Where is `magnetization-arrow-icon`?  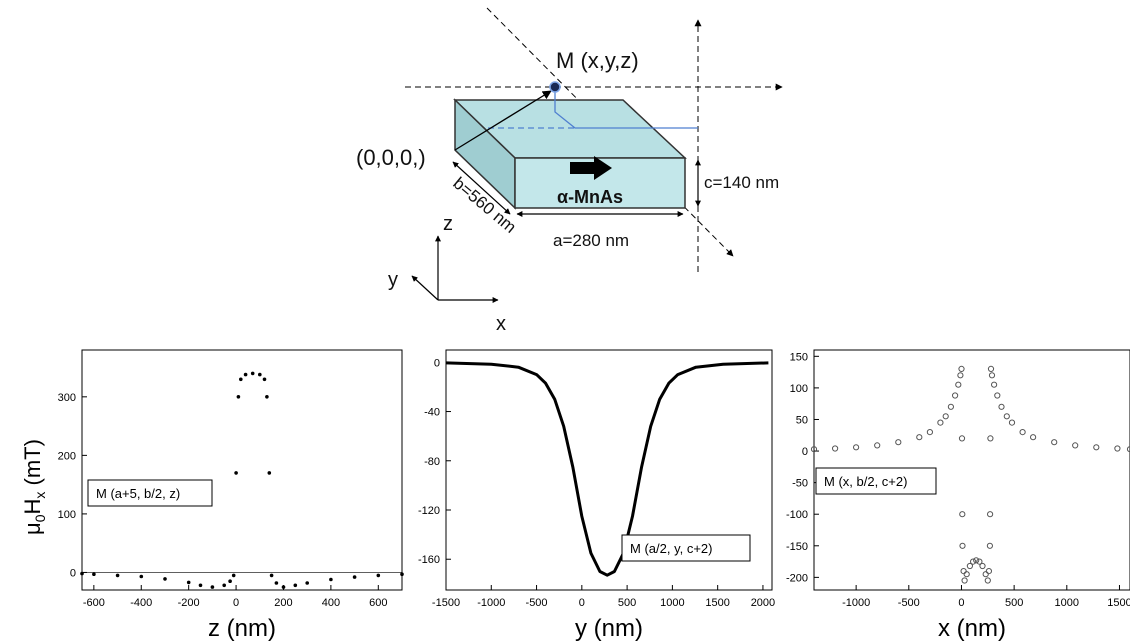 magnetization-arrow-icon is located at coordinates (591, 168).